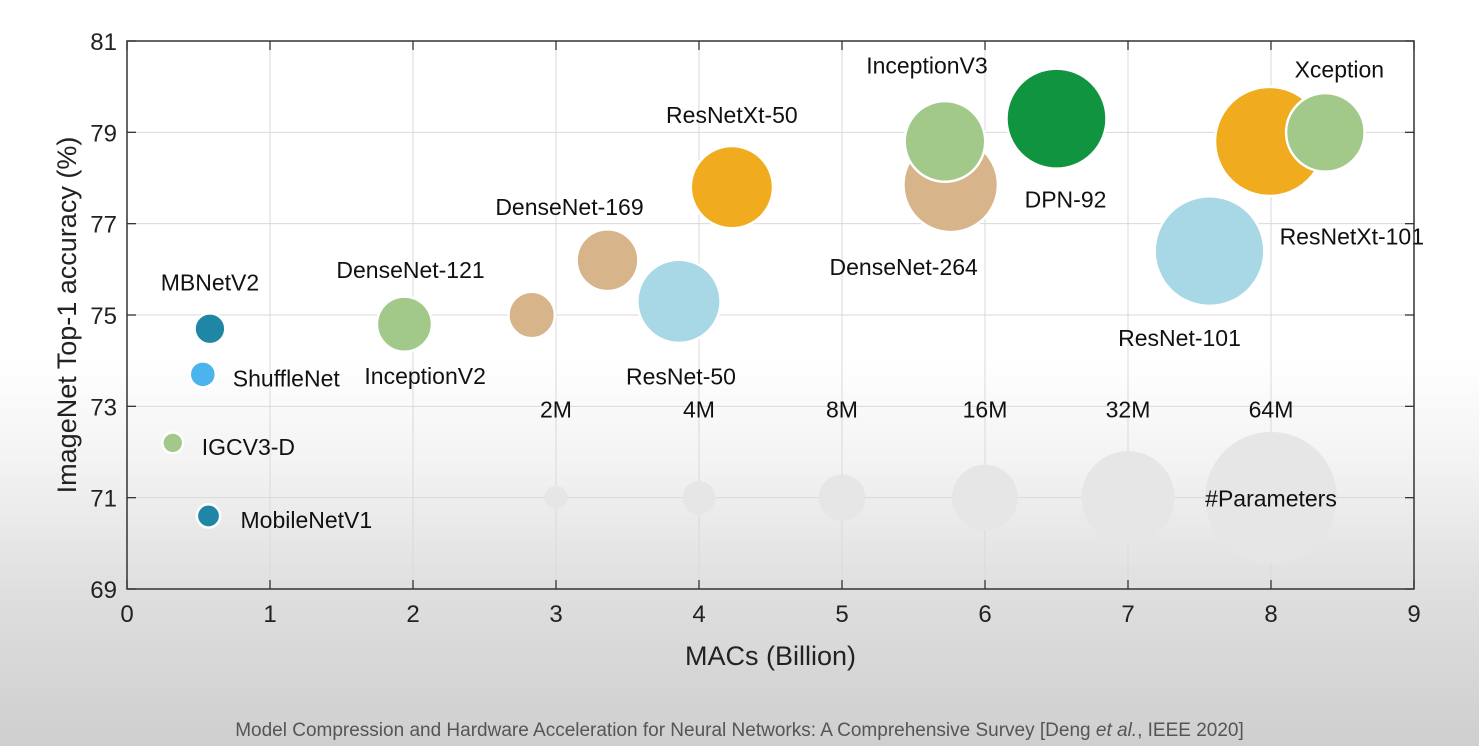  What do you see at coordinates (404, 324) in the screenshot?
I see `bubble-inceptionv2` at bounding box center [404, 324].